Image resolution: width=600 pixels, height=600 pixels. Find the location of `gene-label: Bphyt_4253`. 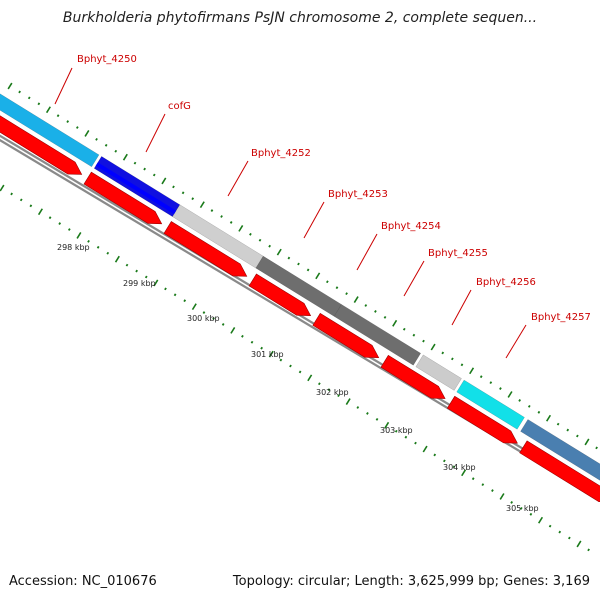

gene-label: Bphyt_4253 is located at coordinates (358, 194).